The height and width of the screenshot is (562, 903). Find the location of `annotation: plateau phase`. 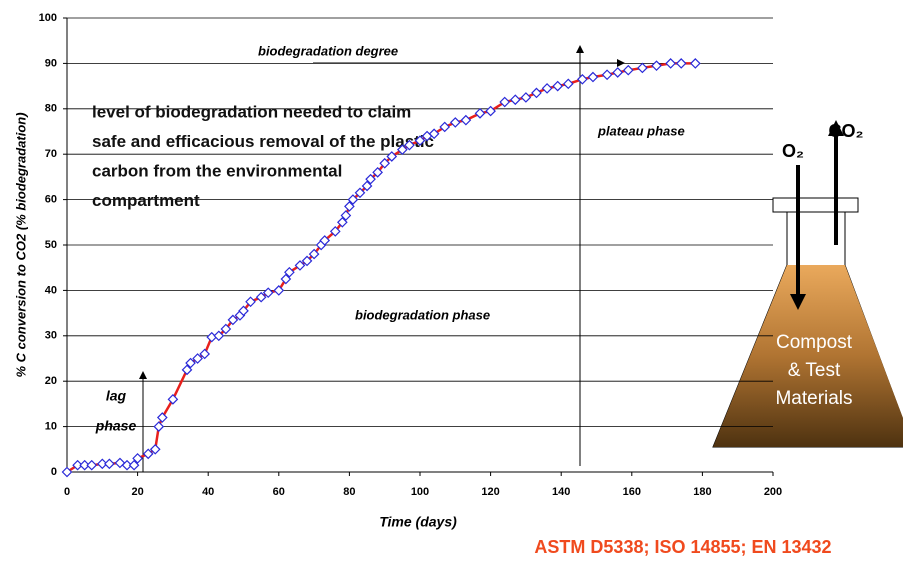

annotation: plateau phase is located at coordinates (641, 130).